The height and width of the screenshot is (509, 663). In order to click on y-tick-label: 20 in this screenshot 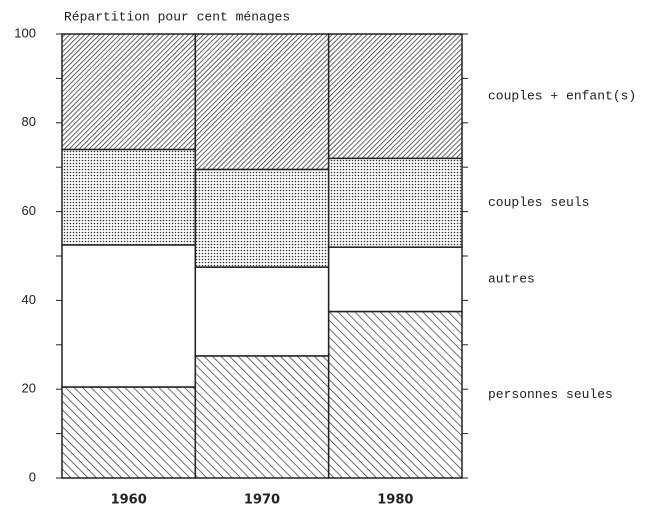, I will do `click(29, 388)`.